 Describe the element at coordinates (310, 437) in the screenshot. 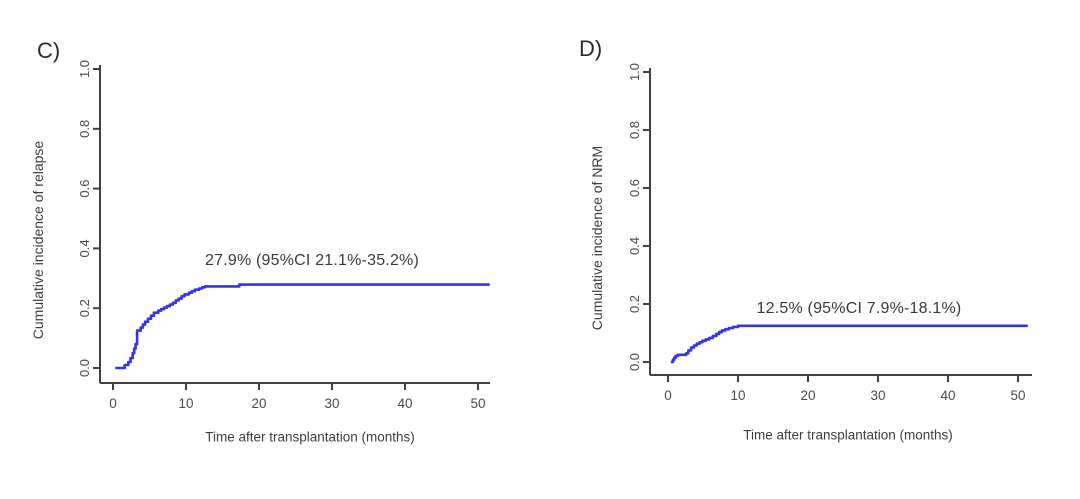

I see `x-axis-title-relapse: Time after transplantation (months)` at that location.